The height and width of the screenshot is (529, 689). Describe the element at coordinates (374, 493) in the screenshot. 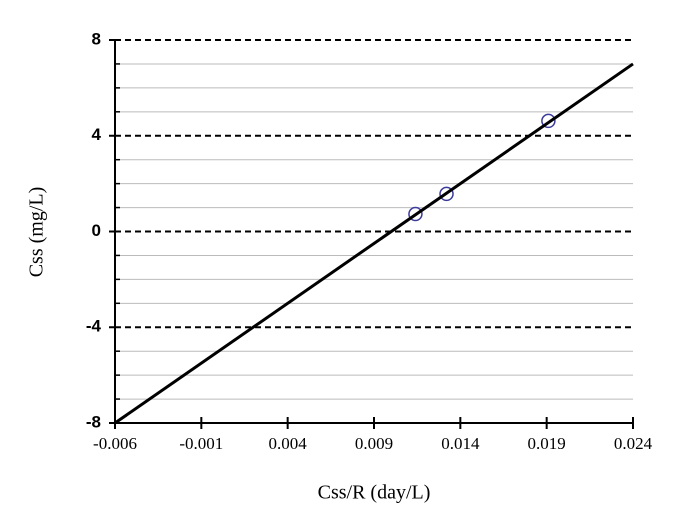

I see `x-axis-label: Css/R (day/L)` at that location.